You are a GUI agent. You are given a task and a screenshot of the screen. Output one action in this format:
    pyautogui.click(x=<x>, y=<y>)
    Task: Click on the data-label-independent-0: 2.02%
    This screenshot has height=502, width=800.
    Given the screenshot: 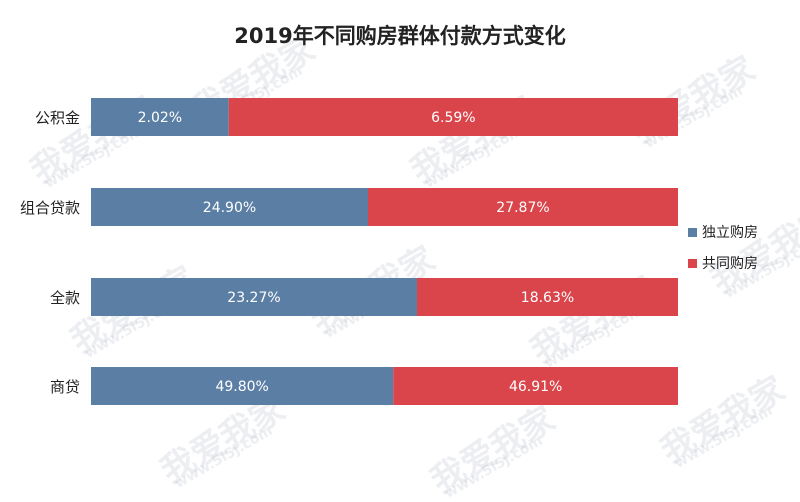 What is the action you would take?
    pyautogui.click(x=160, y=118)
    